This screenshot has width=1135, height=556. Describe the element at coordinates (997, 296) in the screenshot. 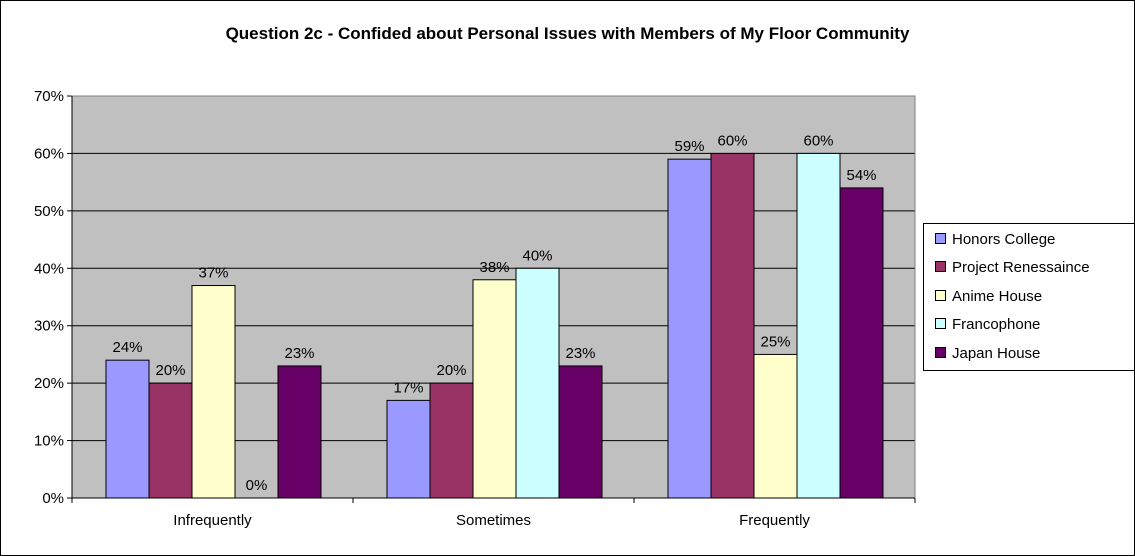

I see `legend-label: Anime House` at that location.